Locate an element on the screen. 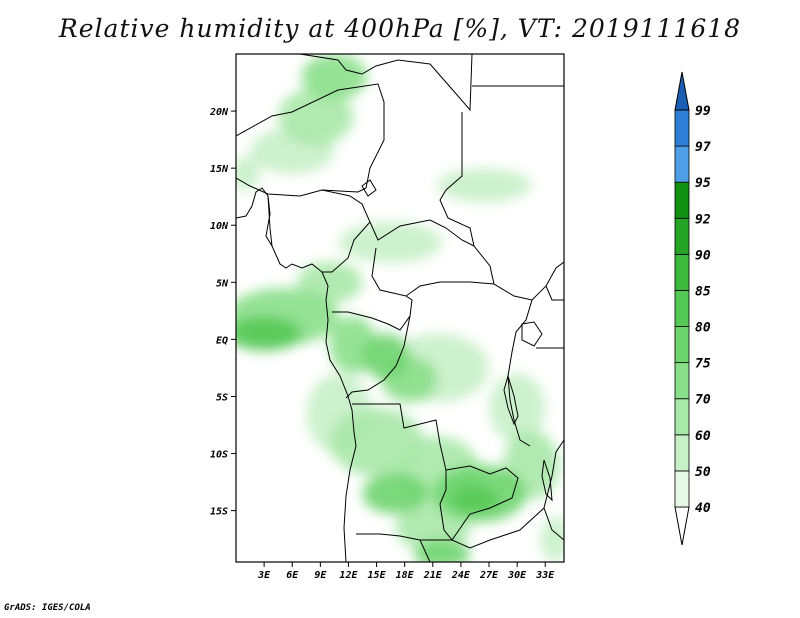 Image resolution: width=800 pixels, height=618 pixels. border-southern is located at coordinates (482, 534).